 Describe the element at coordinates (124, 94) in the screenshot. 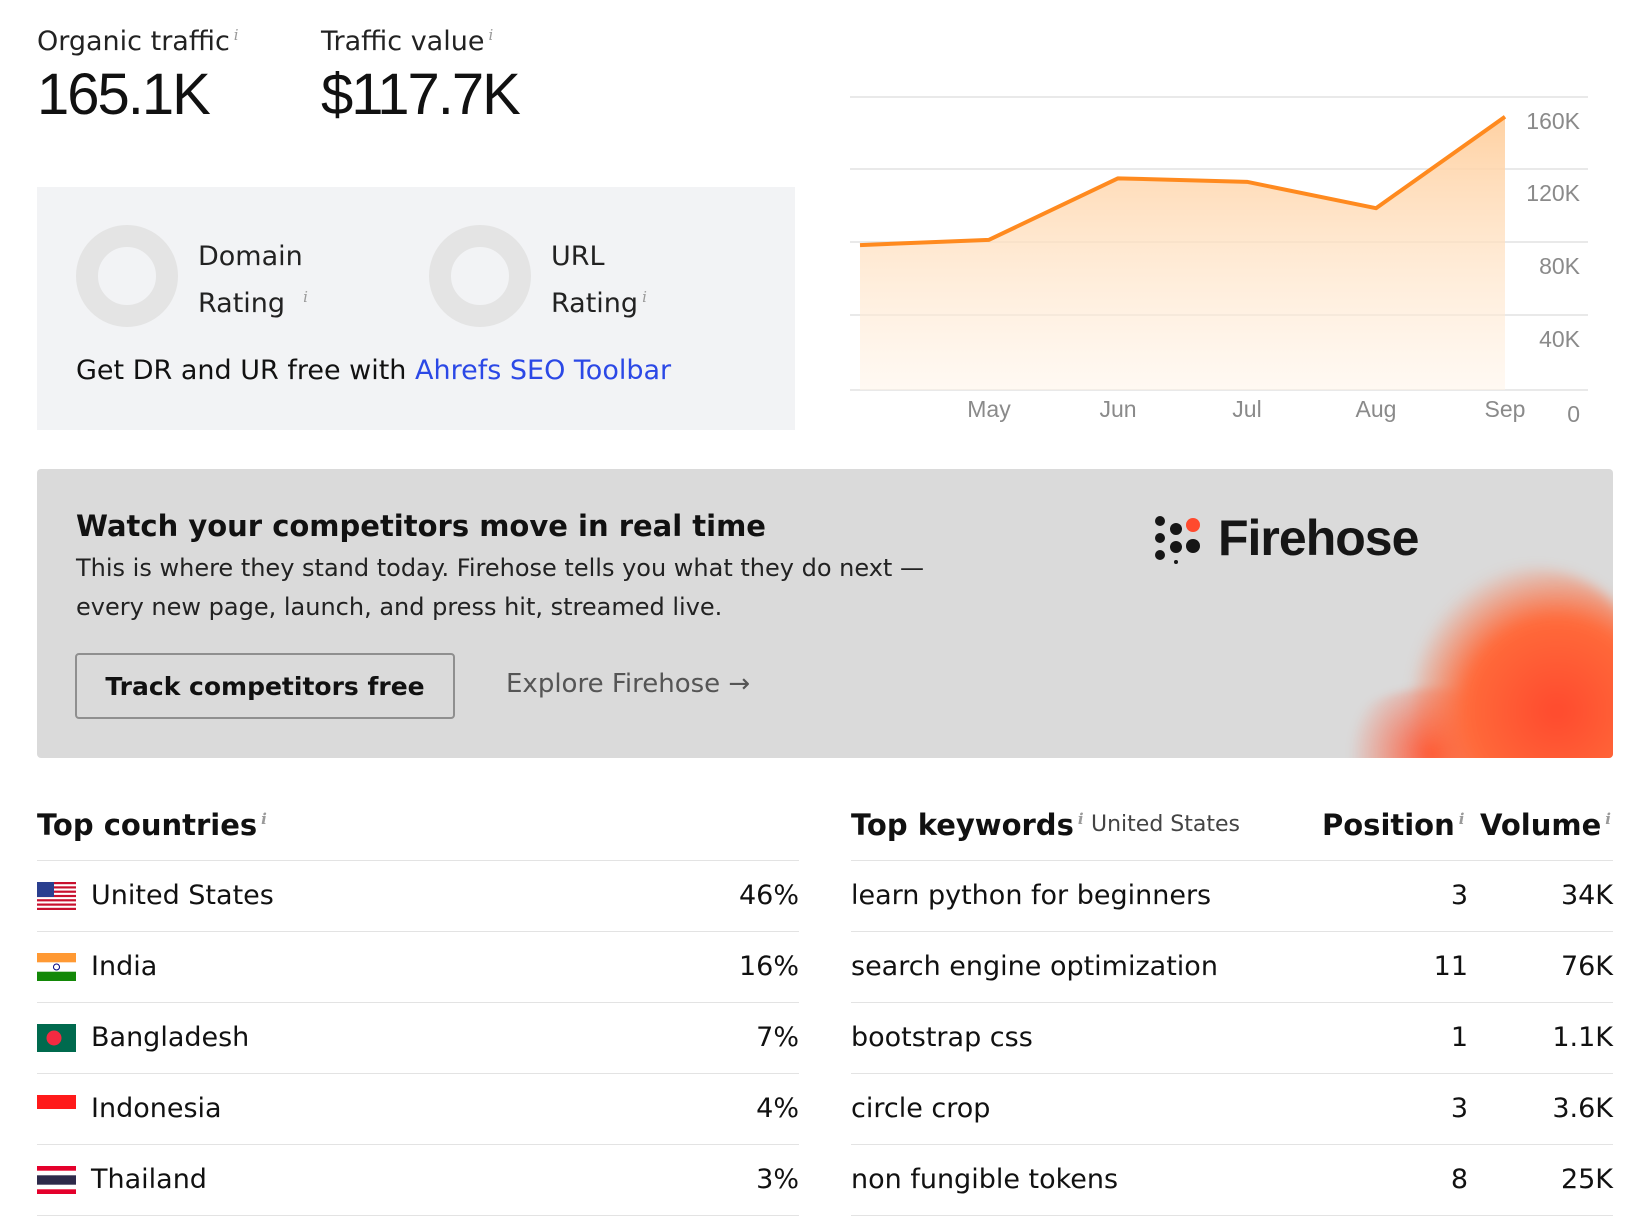

I see `organic-traffic-value: 165.1K` at that location.